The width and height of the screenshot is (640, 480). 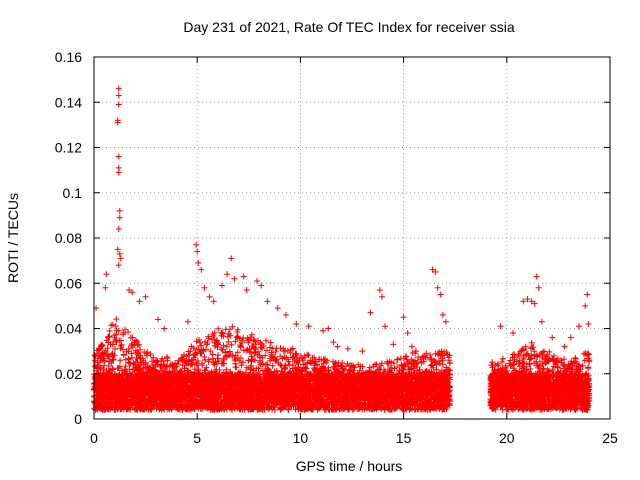 I want to click on x-tick-label: 0, so click(x=94, y=438).